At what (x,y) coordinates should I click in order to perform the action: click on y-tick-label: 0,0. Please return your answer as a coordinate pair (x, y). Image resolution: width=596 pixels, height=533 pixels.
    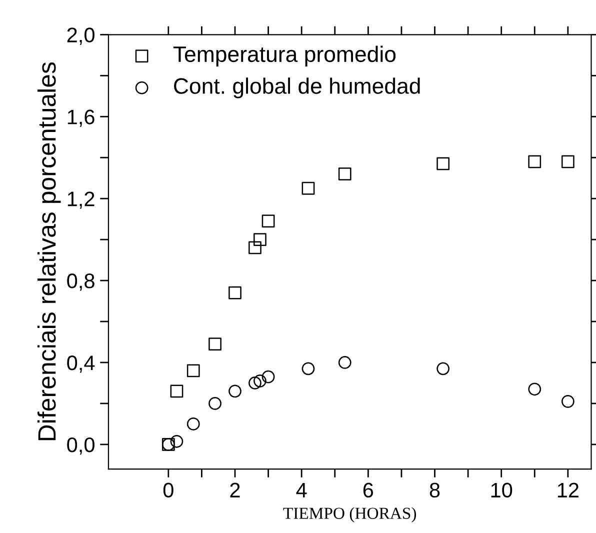
    Looking at the image, I should click on (80, 446).